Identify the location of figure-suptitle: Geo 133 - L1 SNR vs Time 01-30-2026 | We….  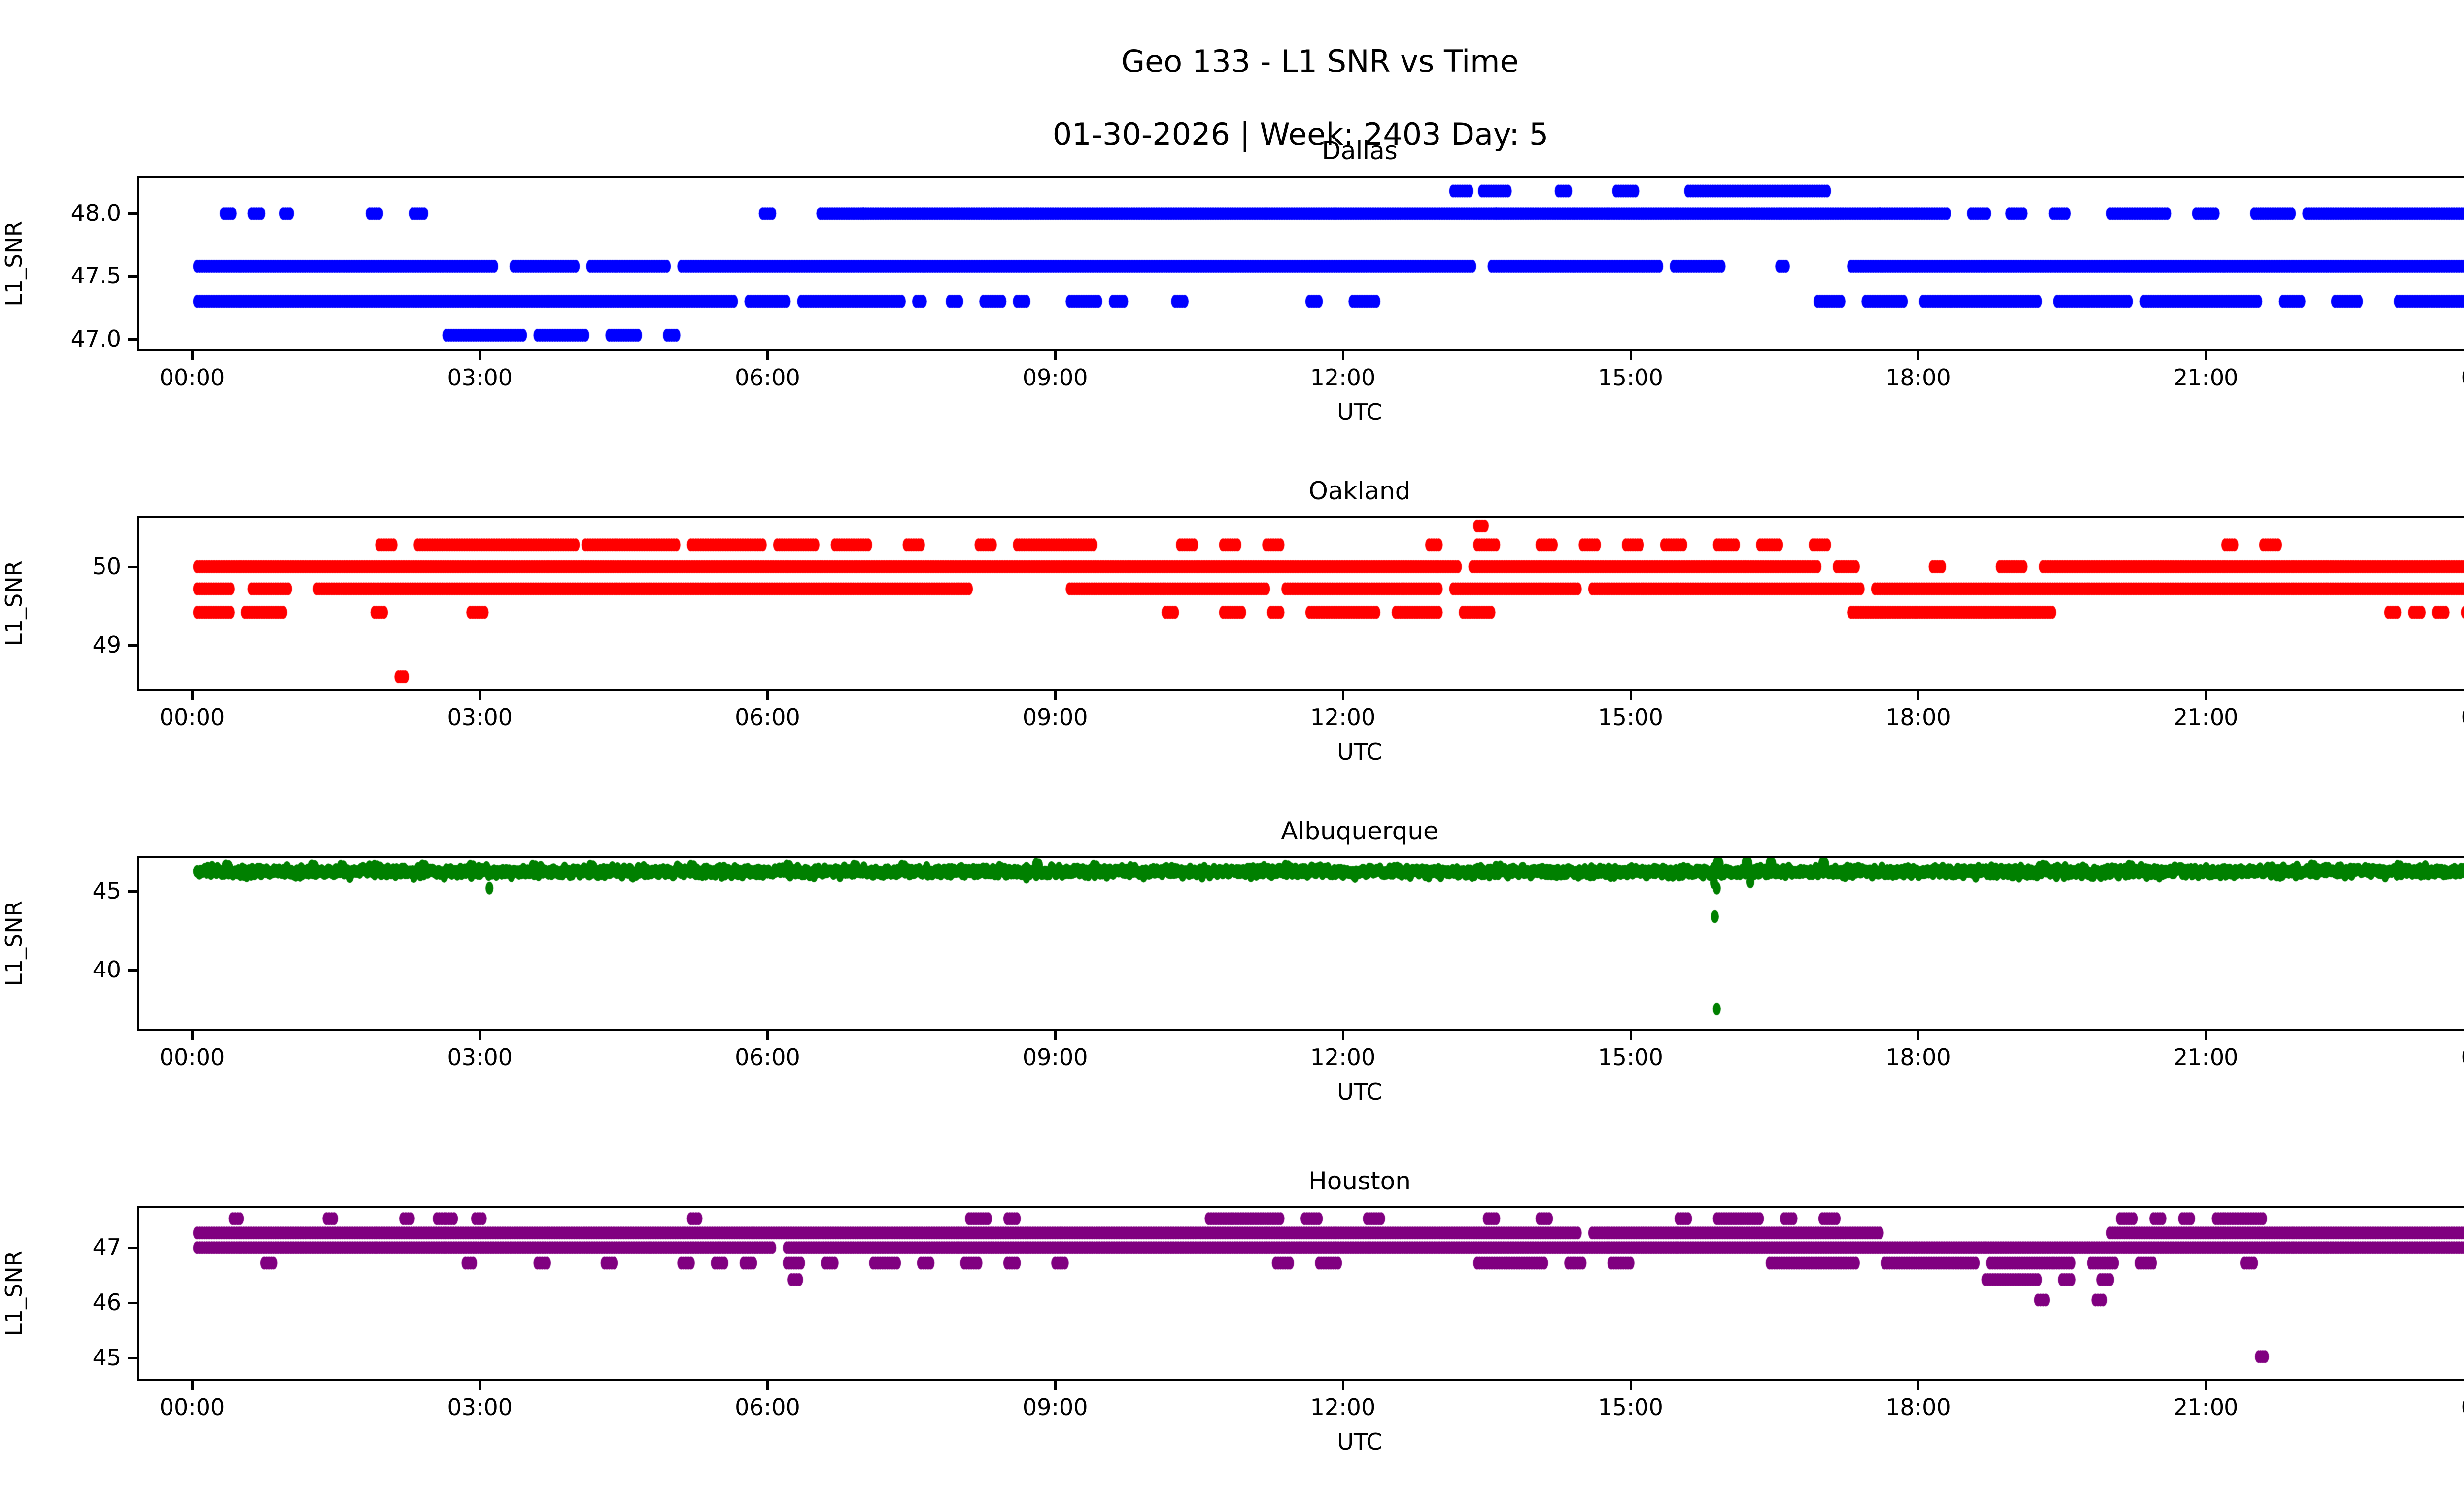
(1232, 116).